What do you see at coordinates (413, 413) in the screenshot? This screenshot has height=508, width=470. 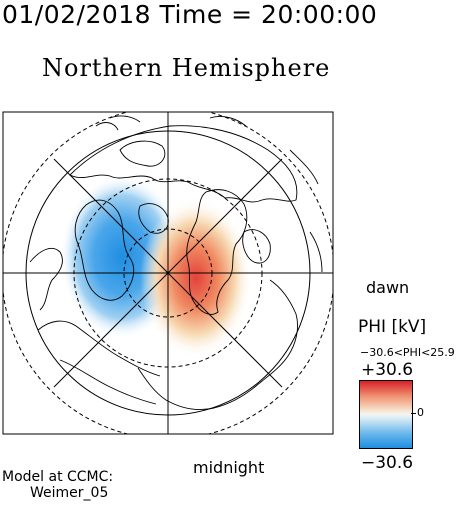 I see `colorbar-zero-tick` at bounding box center [413, 413].